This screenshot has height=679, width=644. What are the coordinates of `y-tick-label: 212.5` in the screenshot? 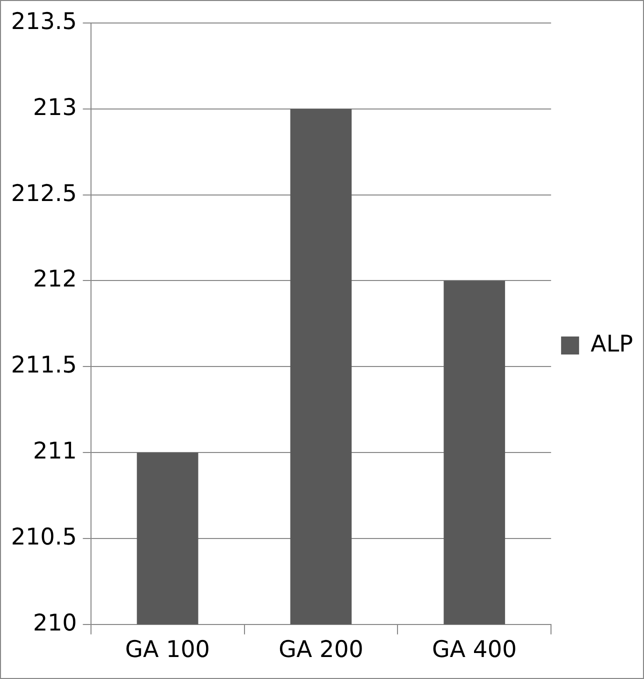 It's located at (43, 193).